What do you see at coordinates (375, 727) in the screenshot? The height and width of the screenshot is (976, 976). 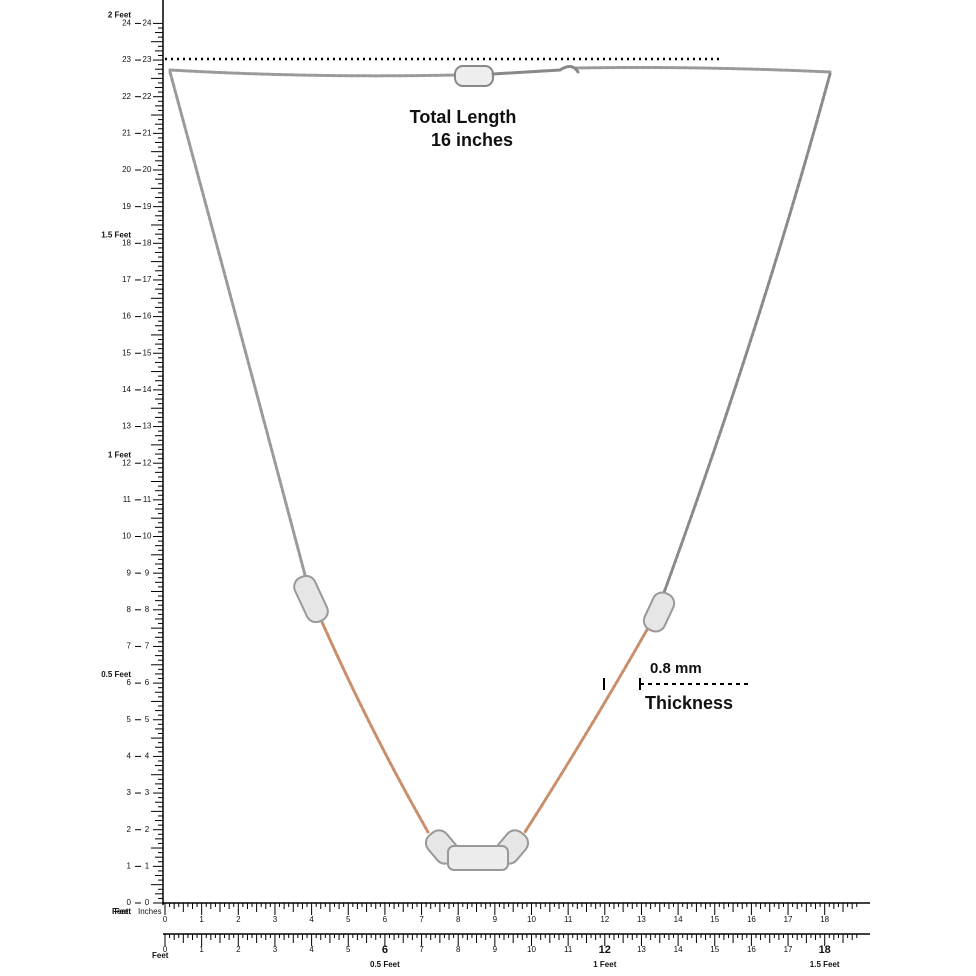 I see `rose-chain-left` at bounding box center [375, 727].